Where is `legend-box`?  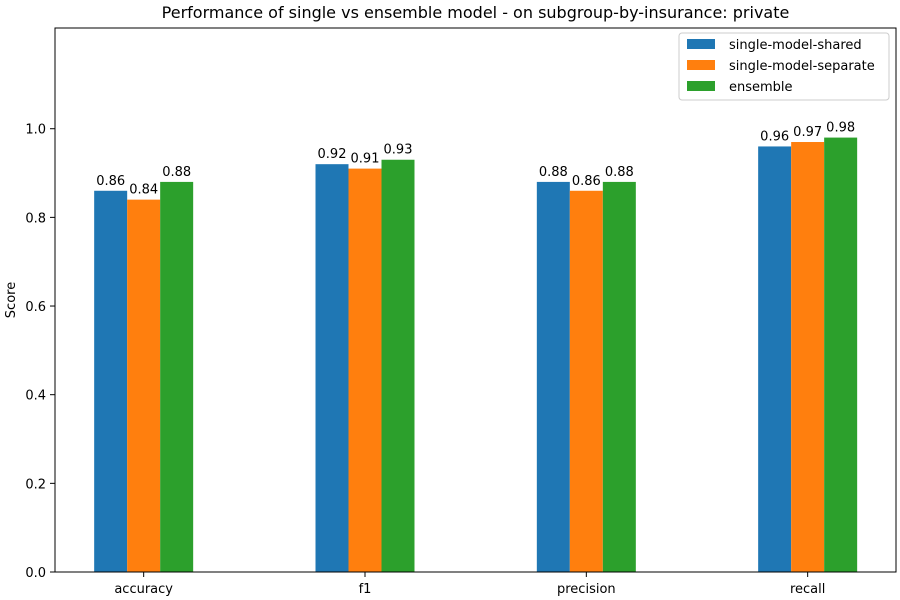 legend-box is located at coordinates (784, 66).